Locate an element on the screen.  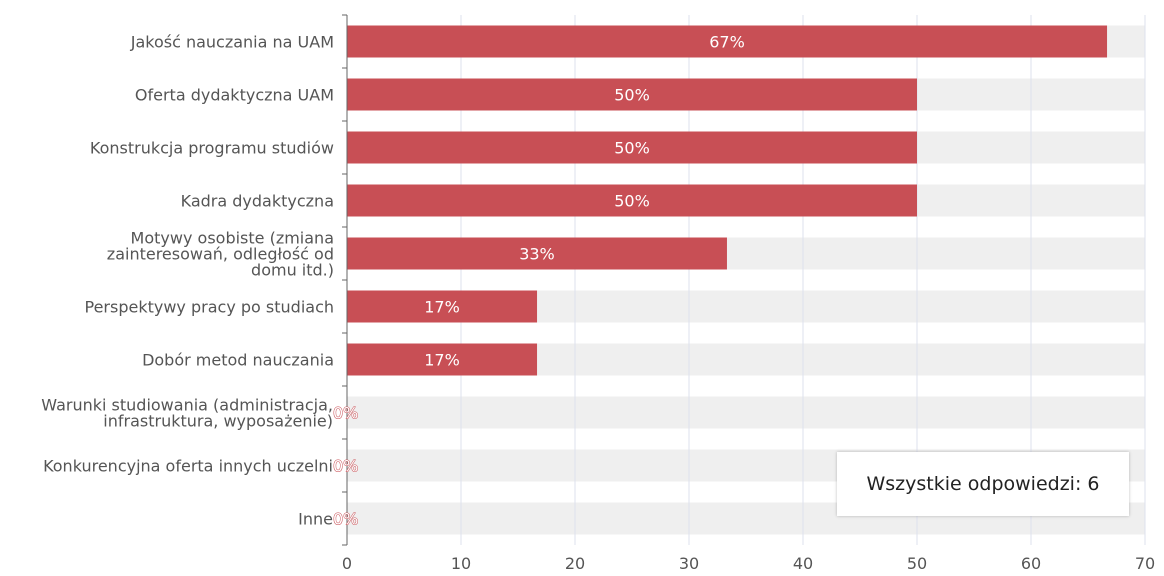
x-tick-label: 60 is located at coordinates (1031, 563).